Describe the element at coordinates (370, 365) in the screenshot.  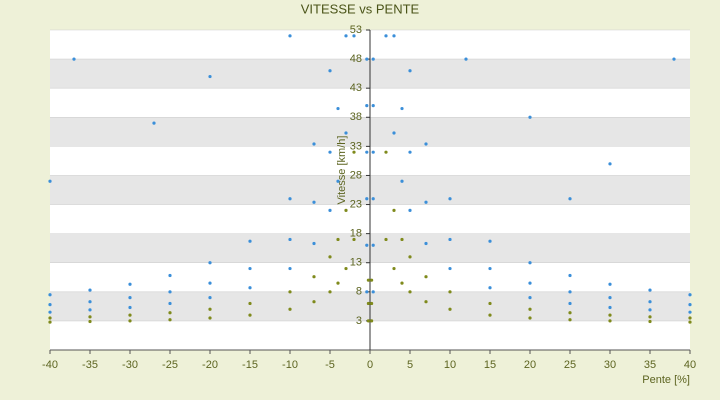
I see `x-tick-label: 0` at that location.